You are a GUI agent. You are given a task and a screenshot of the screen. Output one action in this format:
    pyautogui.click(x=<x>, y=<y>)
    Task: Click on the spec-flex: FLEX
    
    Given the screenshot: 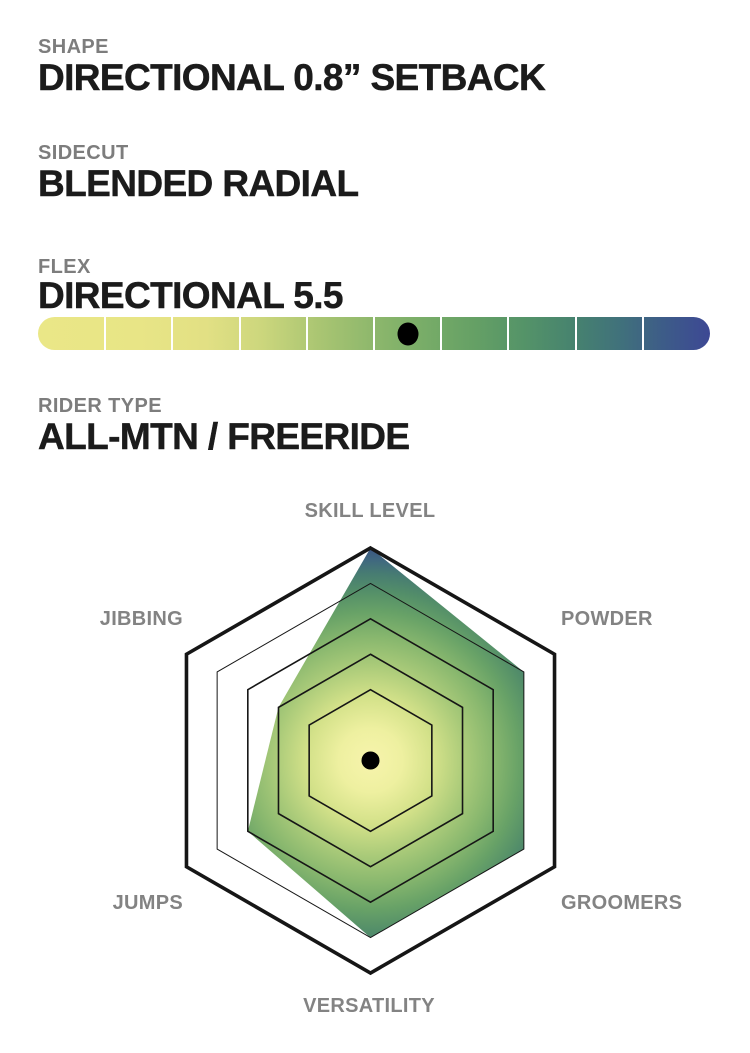 What is the action you would take?
    pyautogui.click(x=64, y=267)
    